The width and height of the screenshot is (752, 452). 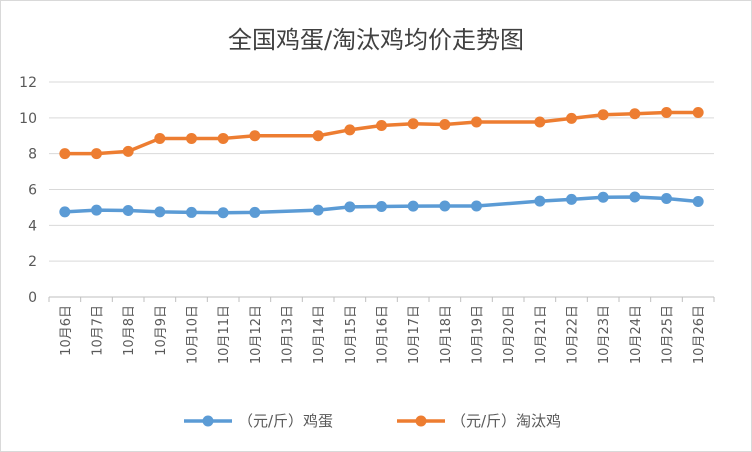 What do you see at coordinates (376, 40) in the screenshot?
I see `chart-title: 全国鸡蛋/淘汰鸡均价走势图` at bounding box center [376, 40].